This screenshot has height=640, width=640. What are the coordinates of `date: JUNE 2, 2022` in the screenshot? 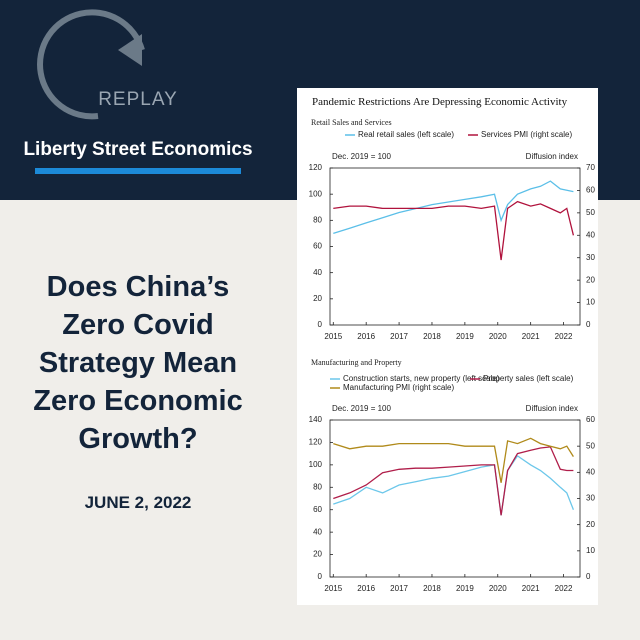 It's located at (138, 502).